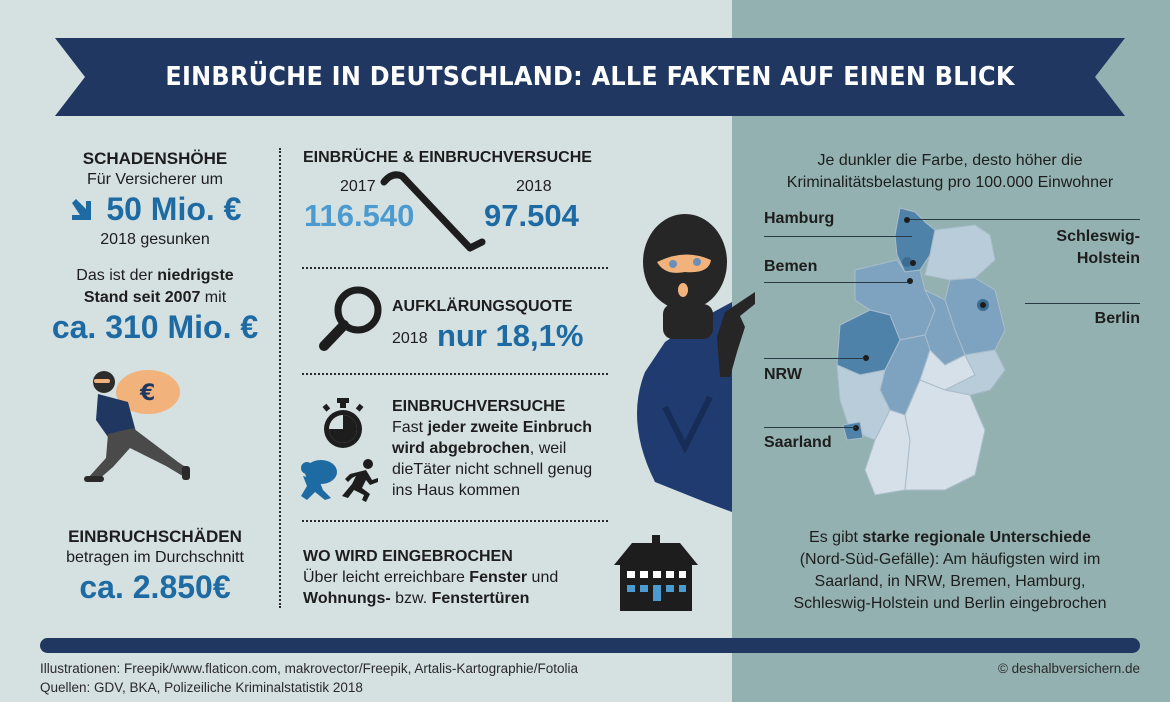 The image size is (1170, 702). I want to click on footer-bar, so click(590, 645).